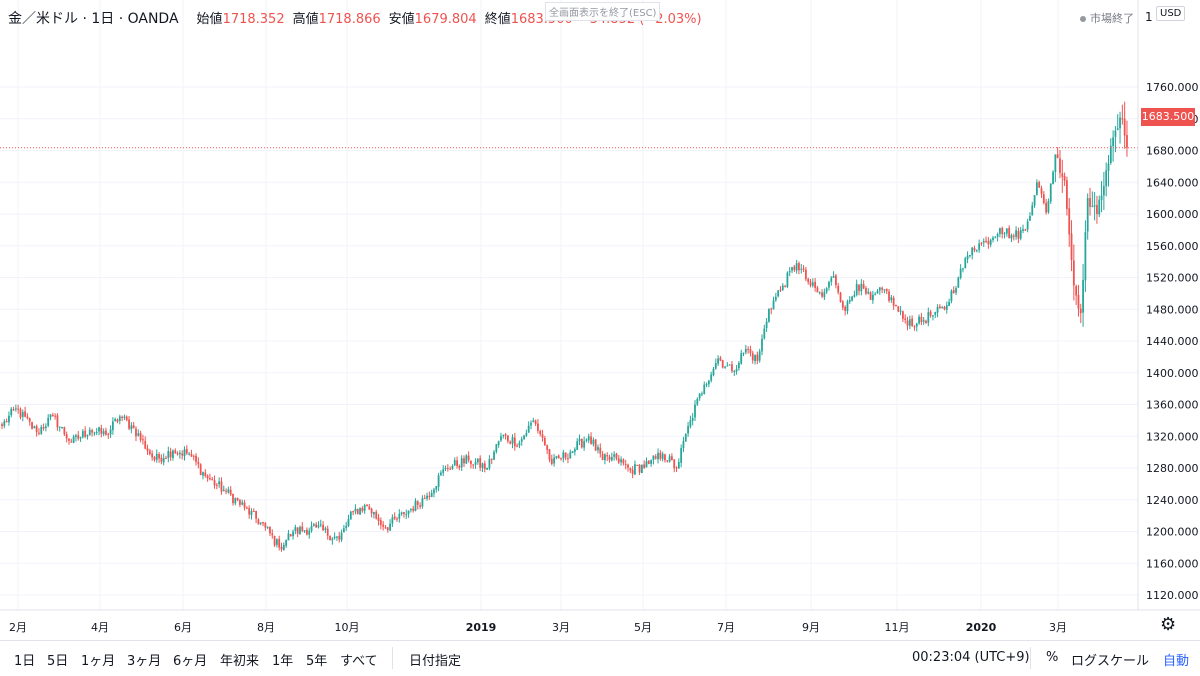  Describe the element at coordinates (283, 661) in the screenshot. I see `range-1y-button: 1年` at that location.